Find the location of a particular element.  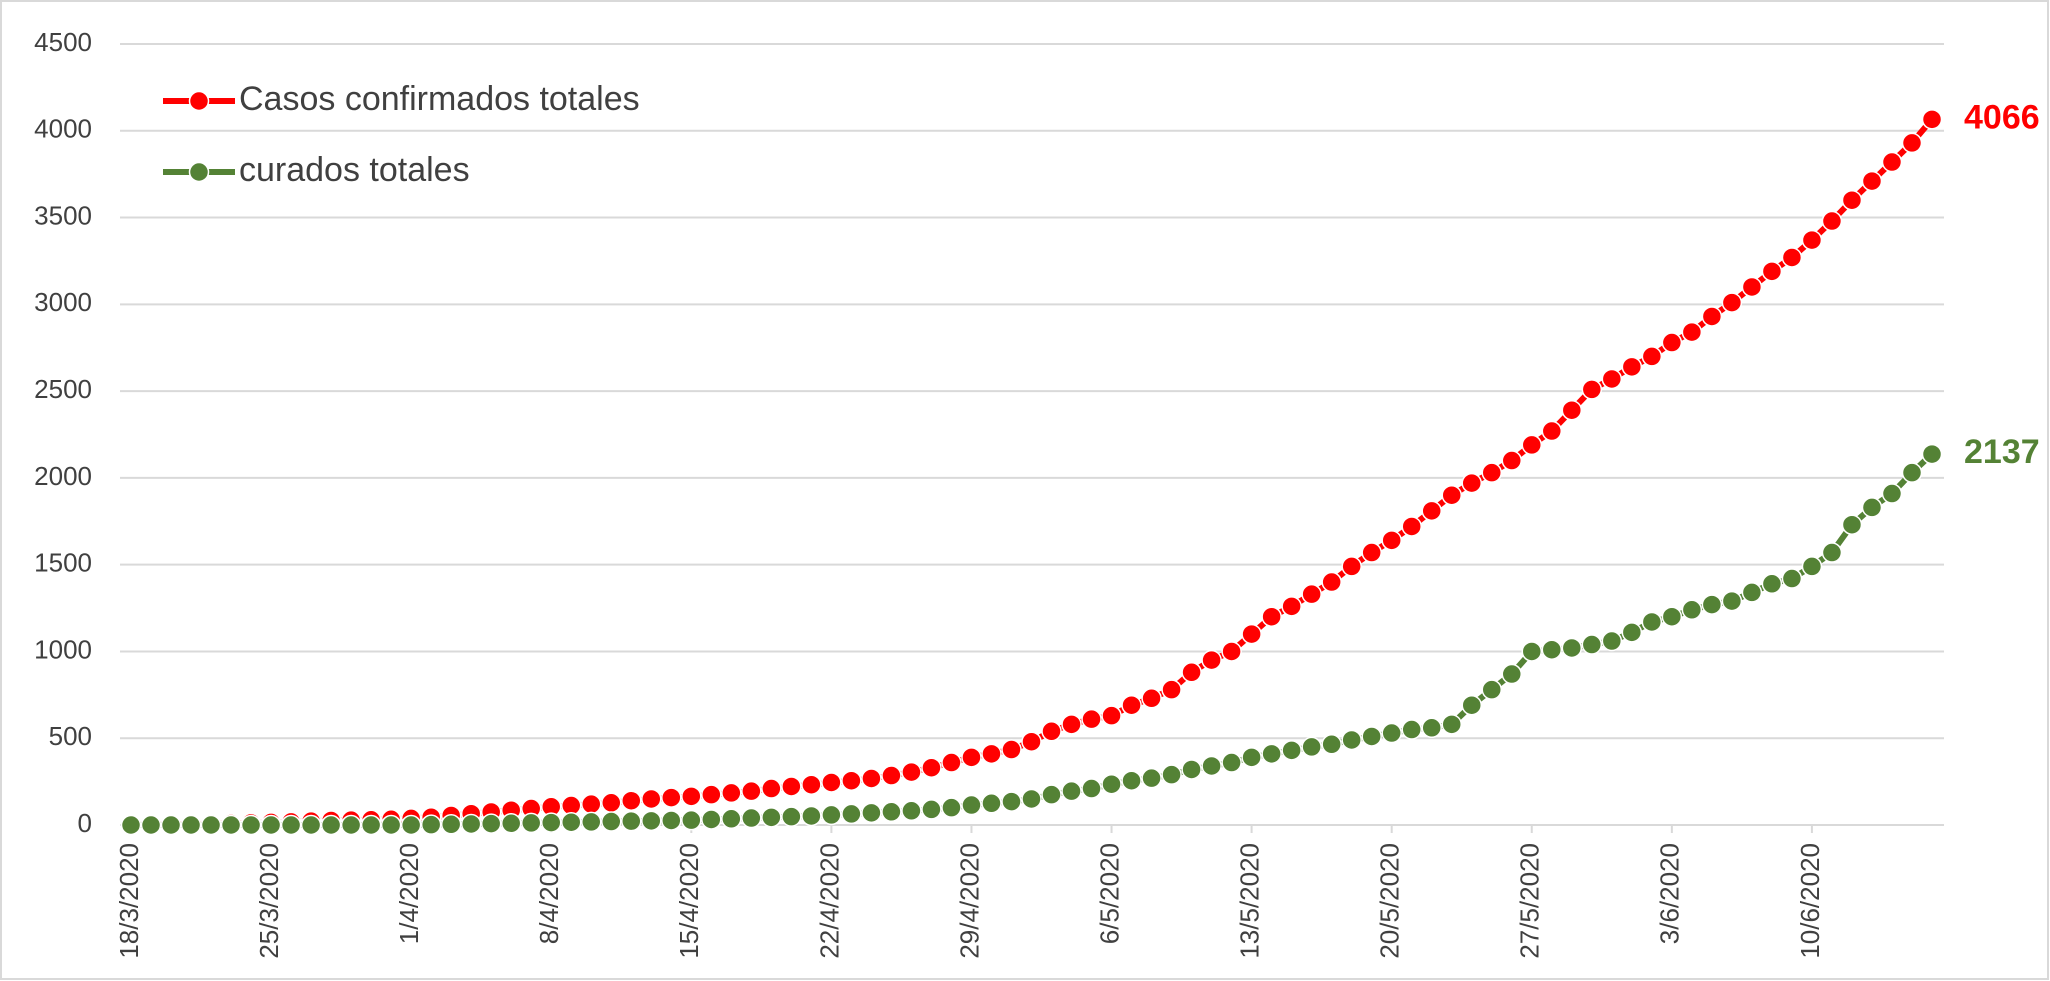

y-tick-label: 3500 is located at coordinates (63, 215).